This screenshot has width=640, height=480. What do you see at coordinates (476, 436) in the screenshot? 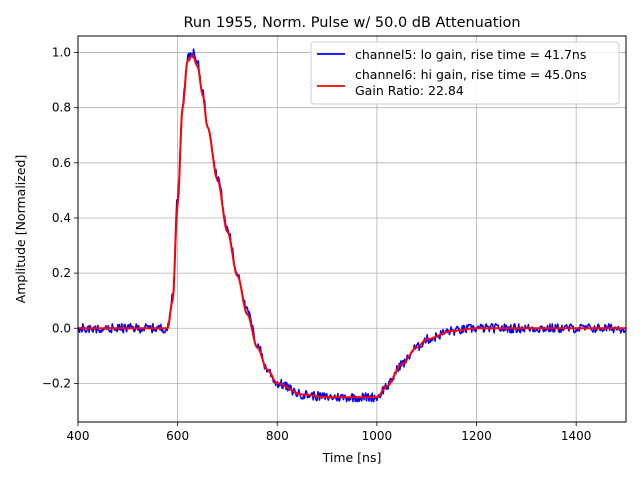
I see `x-tick-label: 1200` at bounding box center [476, 436].